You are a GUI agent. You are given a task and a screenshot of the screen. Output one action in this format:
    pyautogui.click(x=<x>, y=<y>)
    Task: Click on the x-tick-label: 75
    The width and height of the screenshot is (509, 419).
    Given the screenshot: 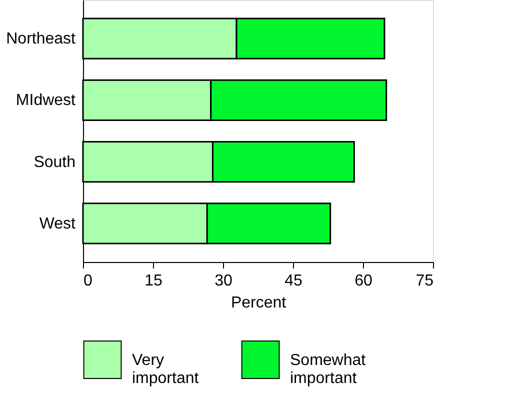 What is the action you would take?
    pyautogui.click(x=425, y=281)
    